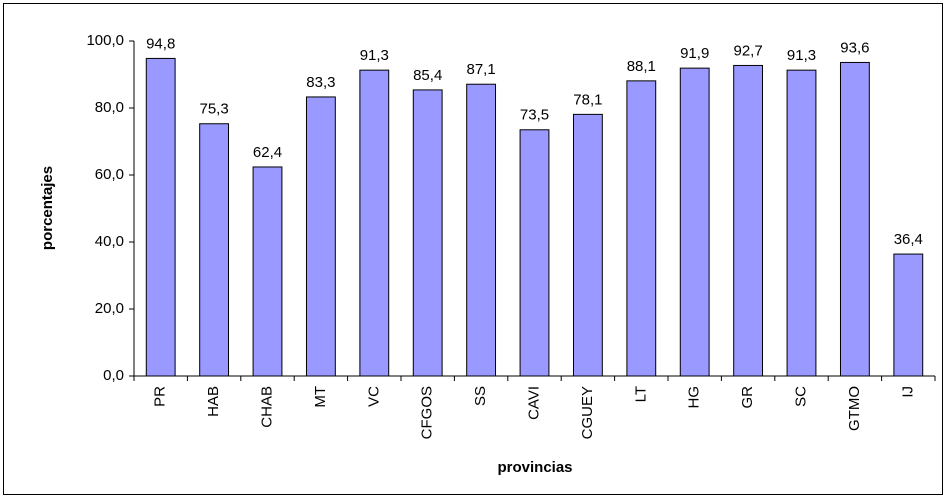 Image resolution: width=946 pixels, height=498 pixels. What do you see at coordinates (373, 396) in the screenshot?
I see `x-tick-label: VC` at bounding box center [373, 396].